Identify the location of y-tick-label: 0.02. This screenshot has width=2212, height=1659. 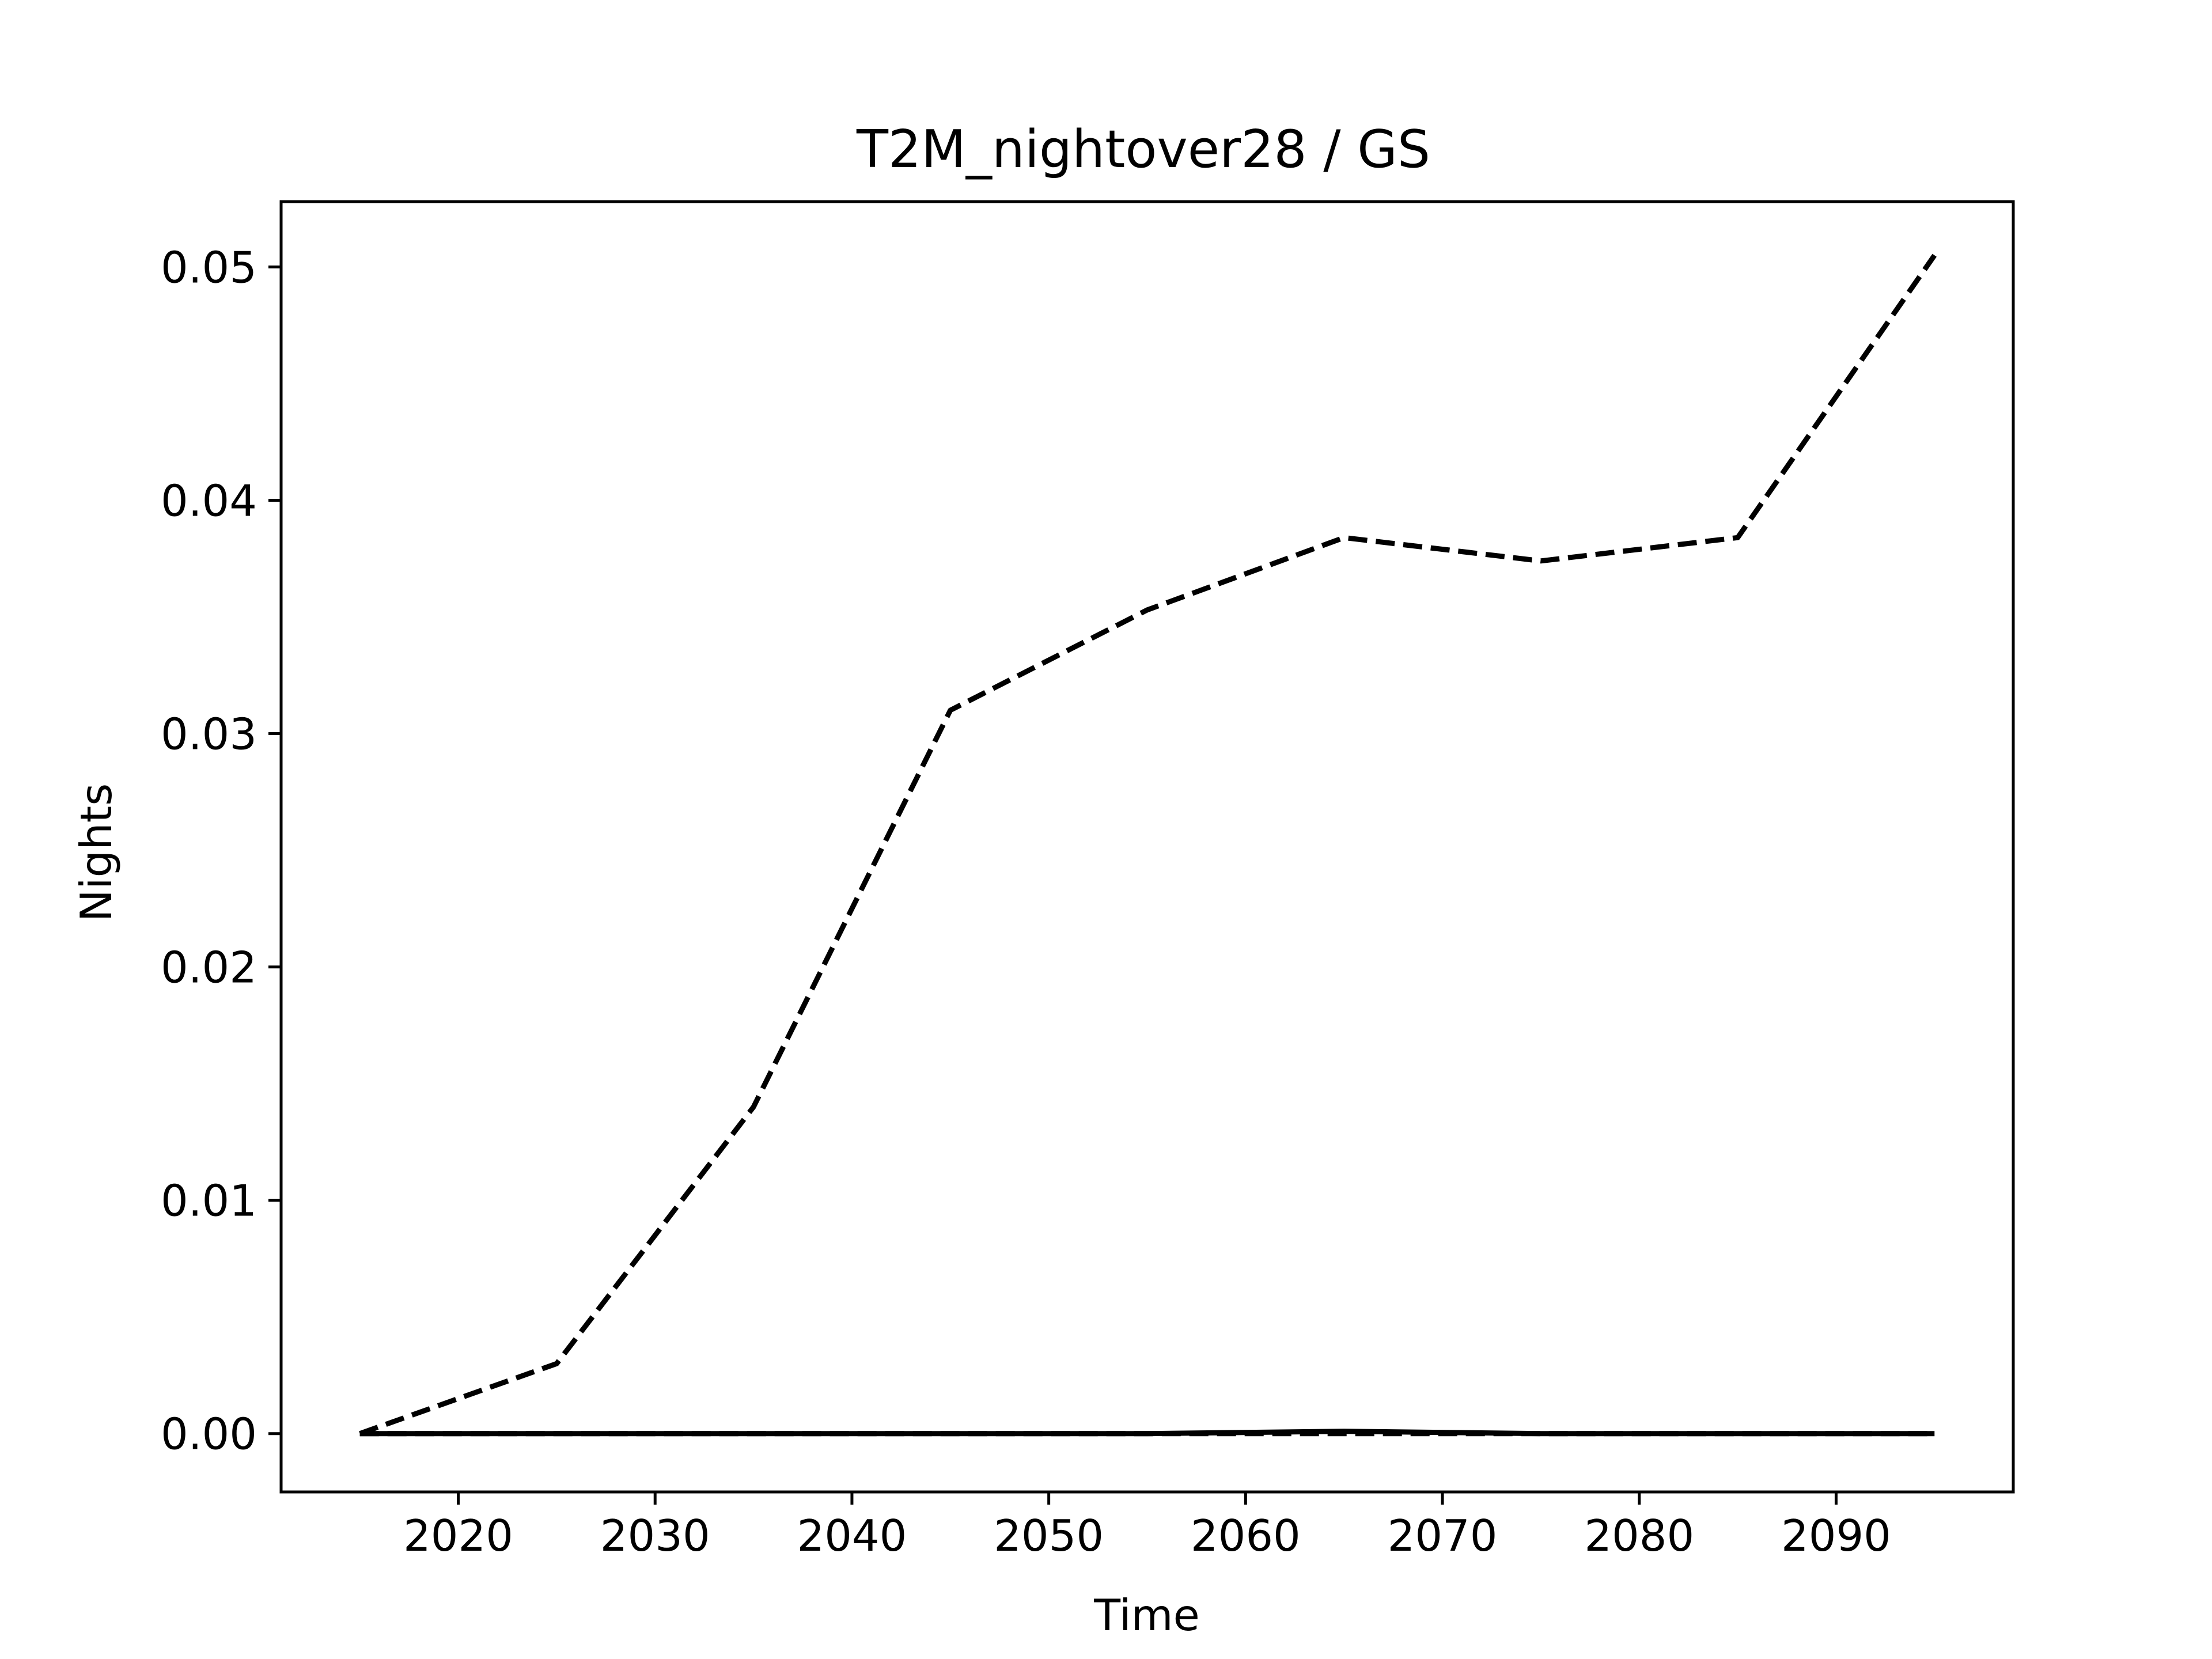
(209, 967).